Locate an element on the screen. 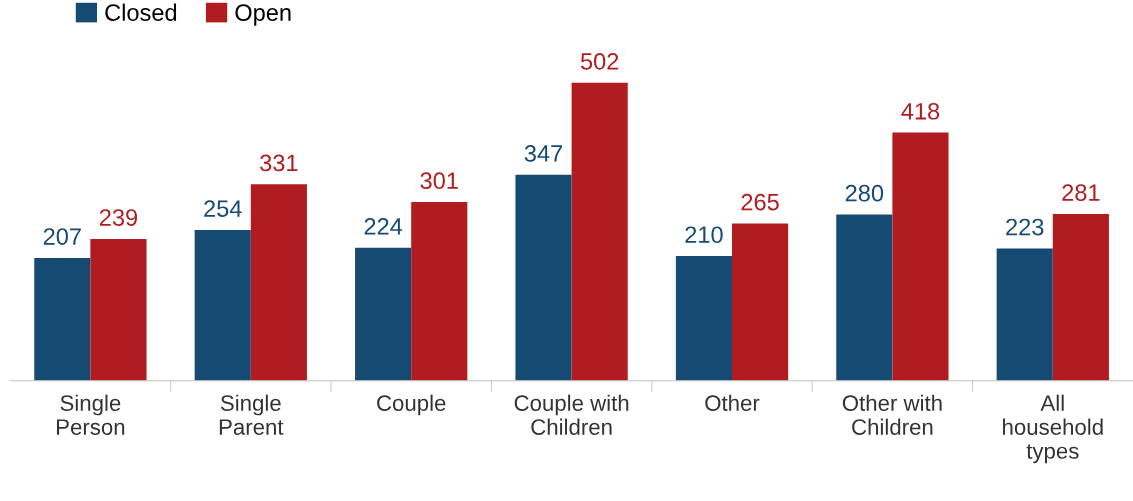  data-label: 418 is located at coordinates (920, 111).